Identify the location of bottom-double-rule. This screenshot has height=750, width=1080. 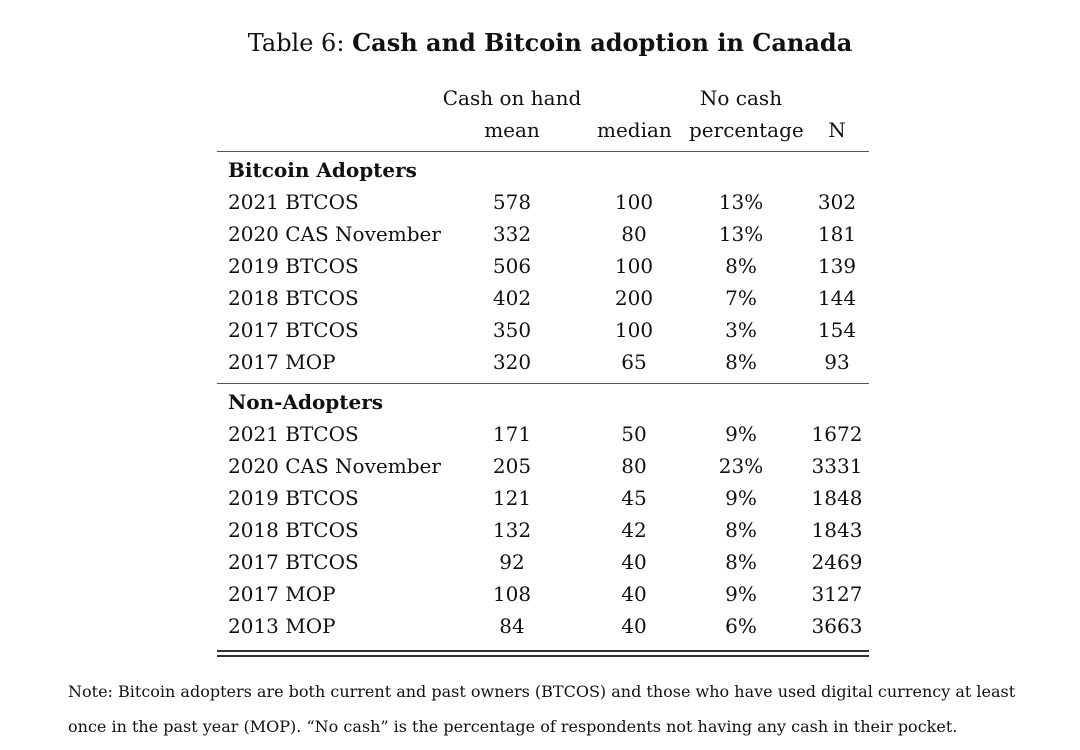
(543, 653).